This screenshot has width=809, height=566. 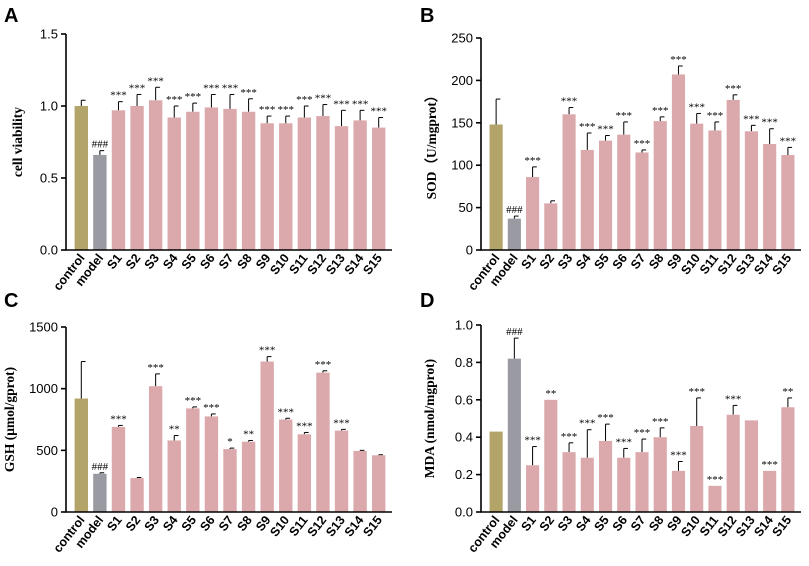 I want to click on significance-label: *, so click(x=230, y=442).